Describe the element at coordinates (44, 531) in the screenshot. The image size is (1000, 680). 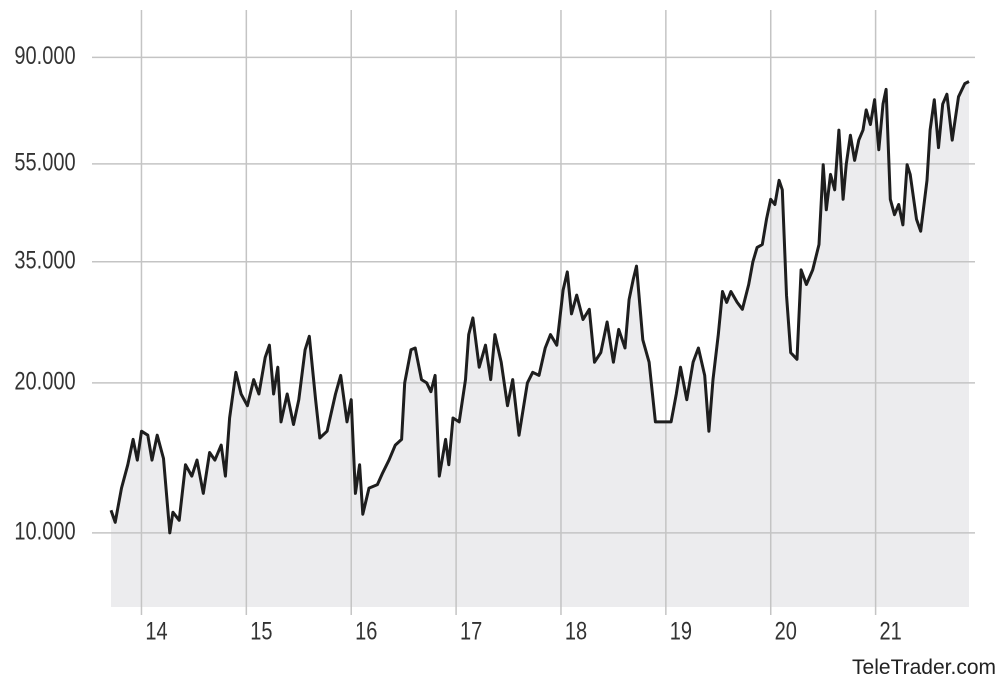
I see `y-tick-label: 10.000` at that location.